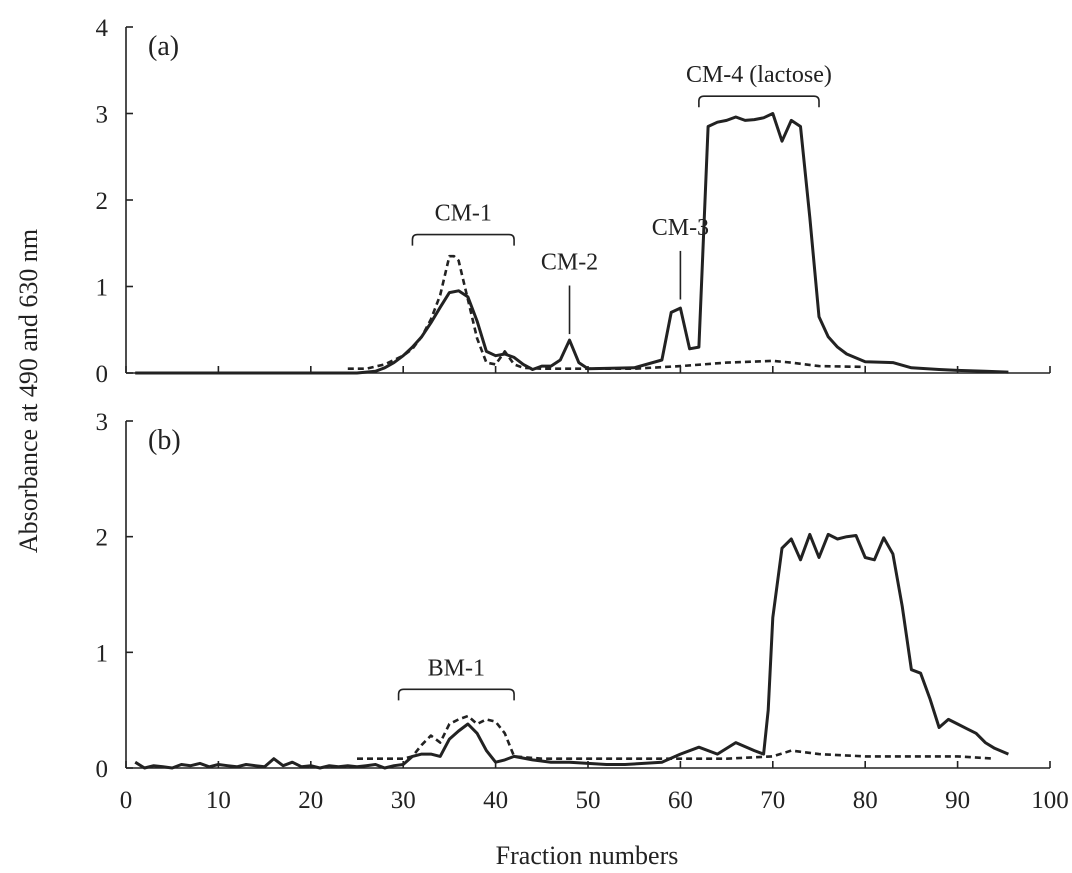 This screenshot has width=1072, height=873. Describe the element at coordinates (164, 440) in the screenshot. I see `panel-label: (b)` at that location.